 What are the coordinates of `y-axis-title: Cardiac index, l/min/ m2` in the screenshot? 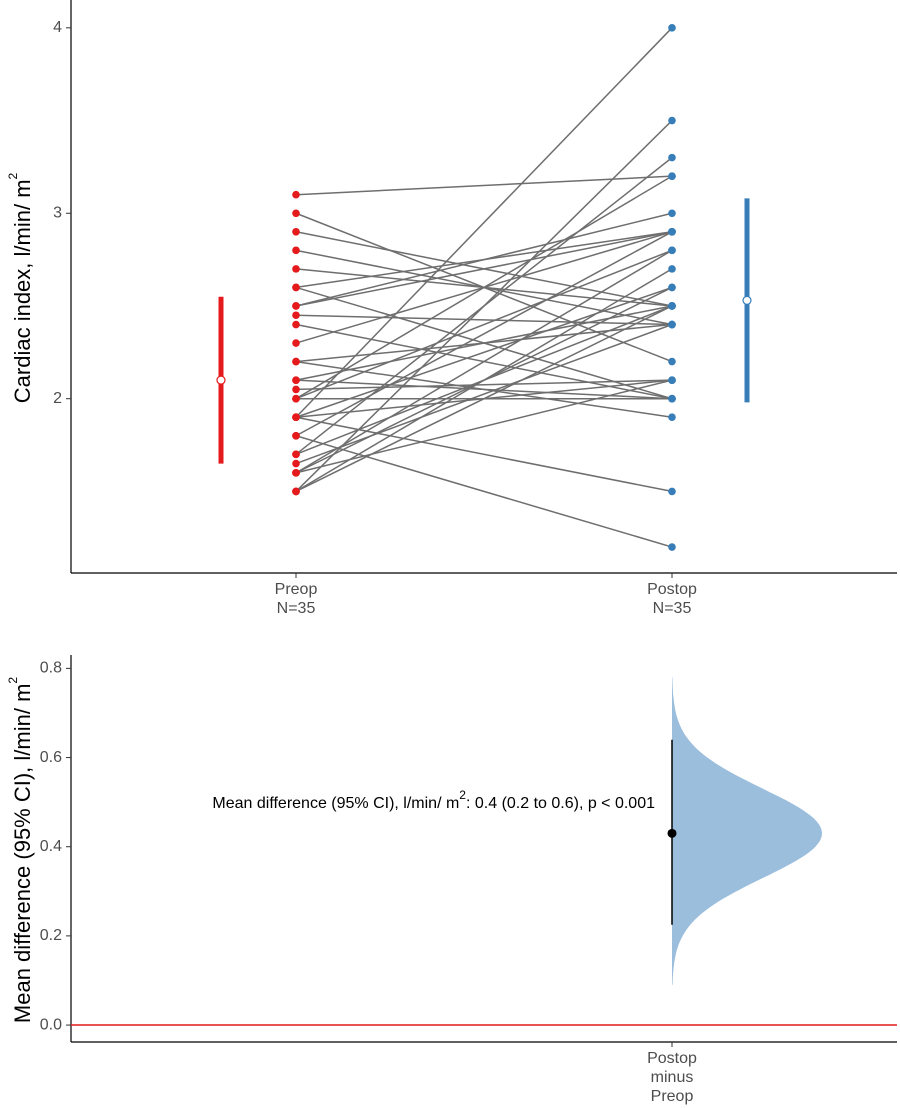 It's located at (20, 287).